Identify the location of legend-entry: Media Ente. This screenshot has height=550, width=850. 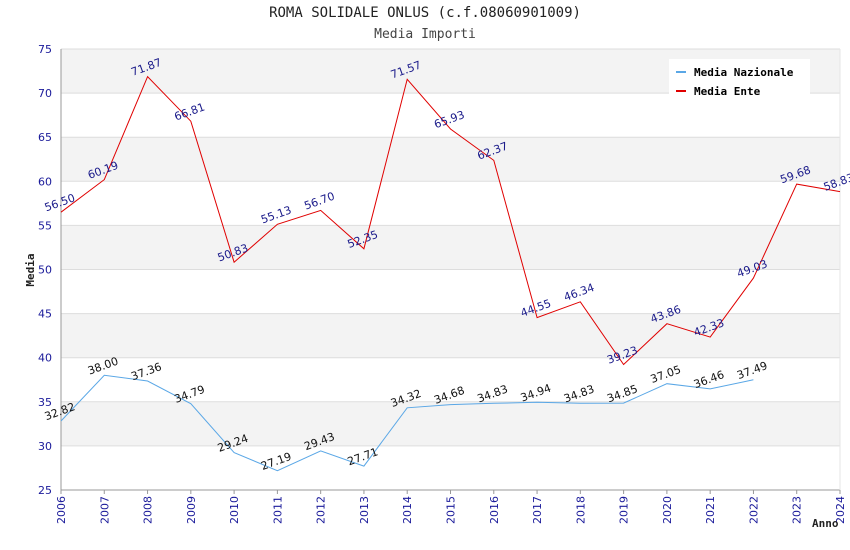
(727, 91).